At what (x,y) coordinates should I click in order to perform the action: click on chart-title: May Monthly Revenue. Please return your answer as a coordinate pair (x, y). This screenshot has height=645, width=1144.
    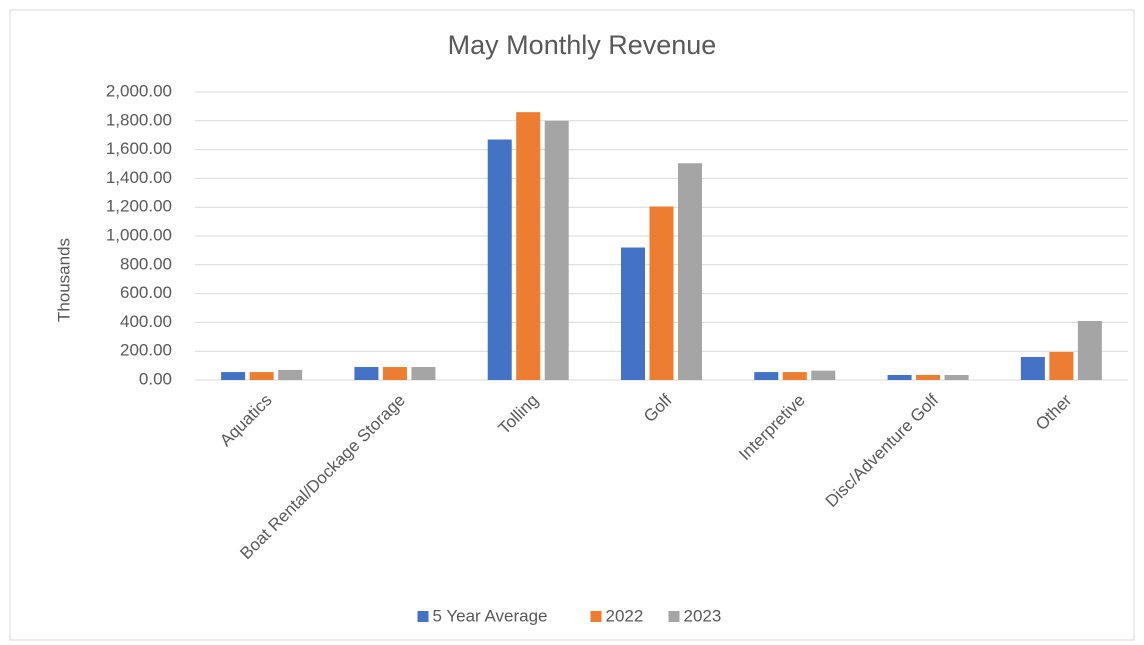
    Looking at the image, I should click on (582, 45).